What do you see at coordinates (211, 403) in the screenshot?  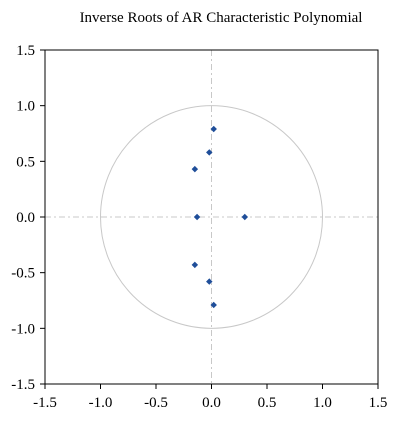 I see `x-tick-label: 0.0` at bounding box center [211, 403].